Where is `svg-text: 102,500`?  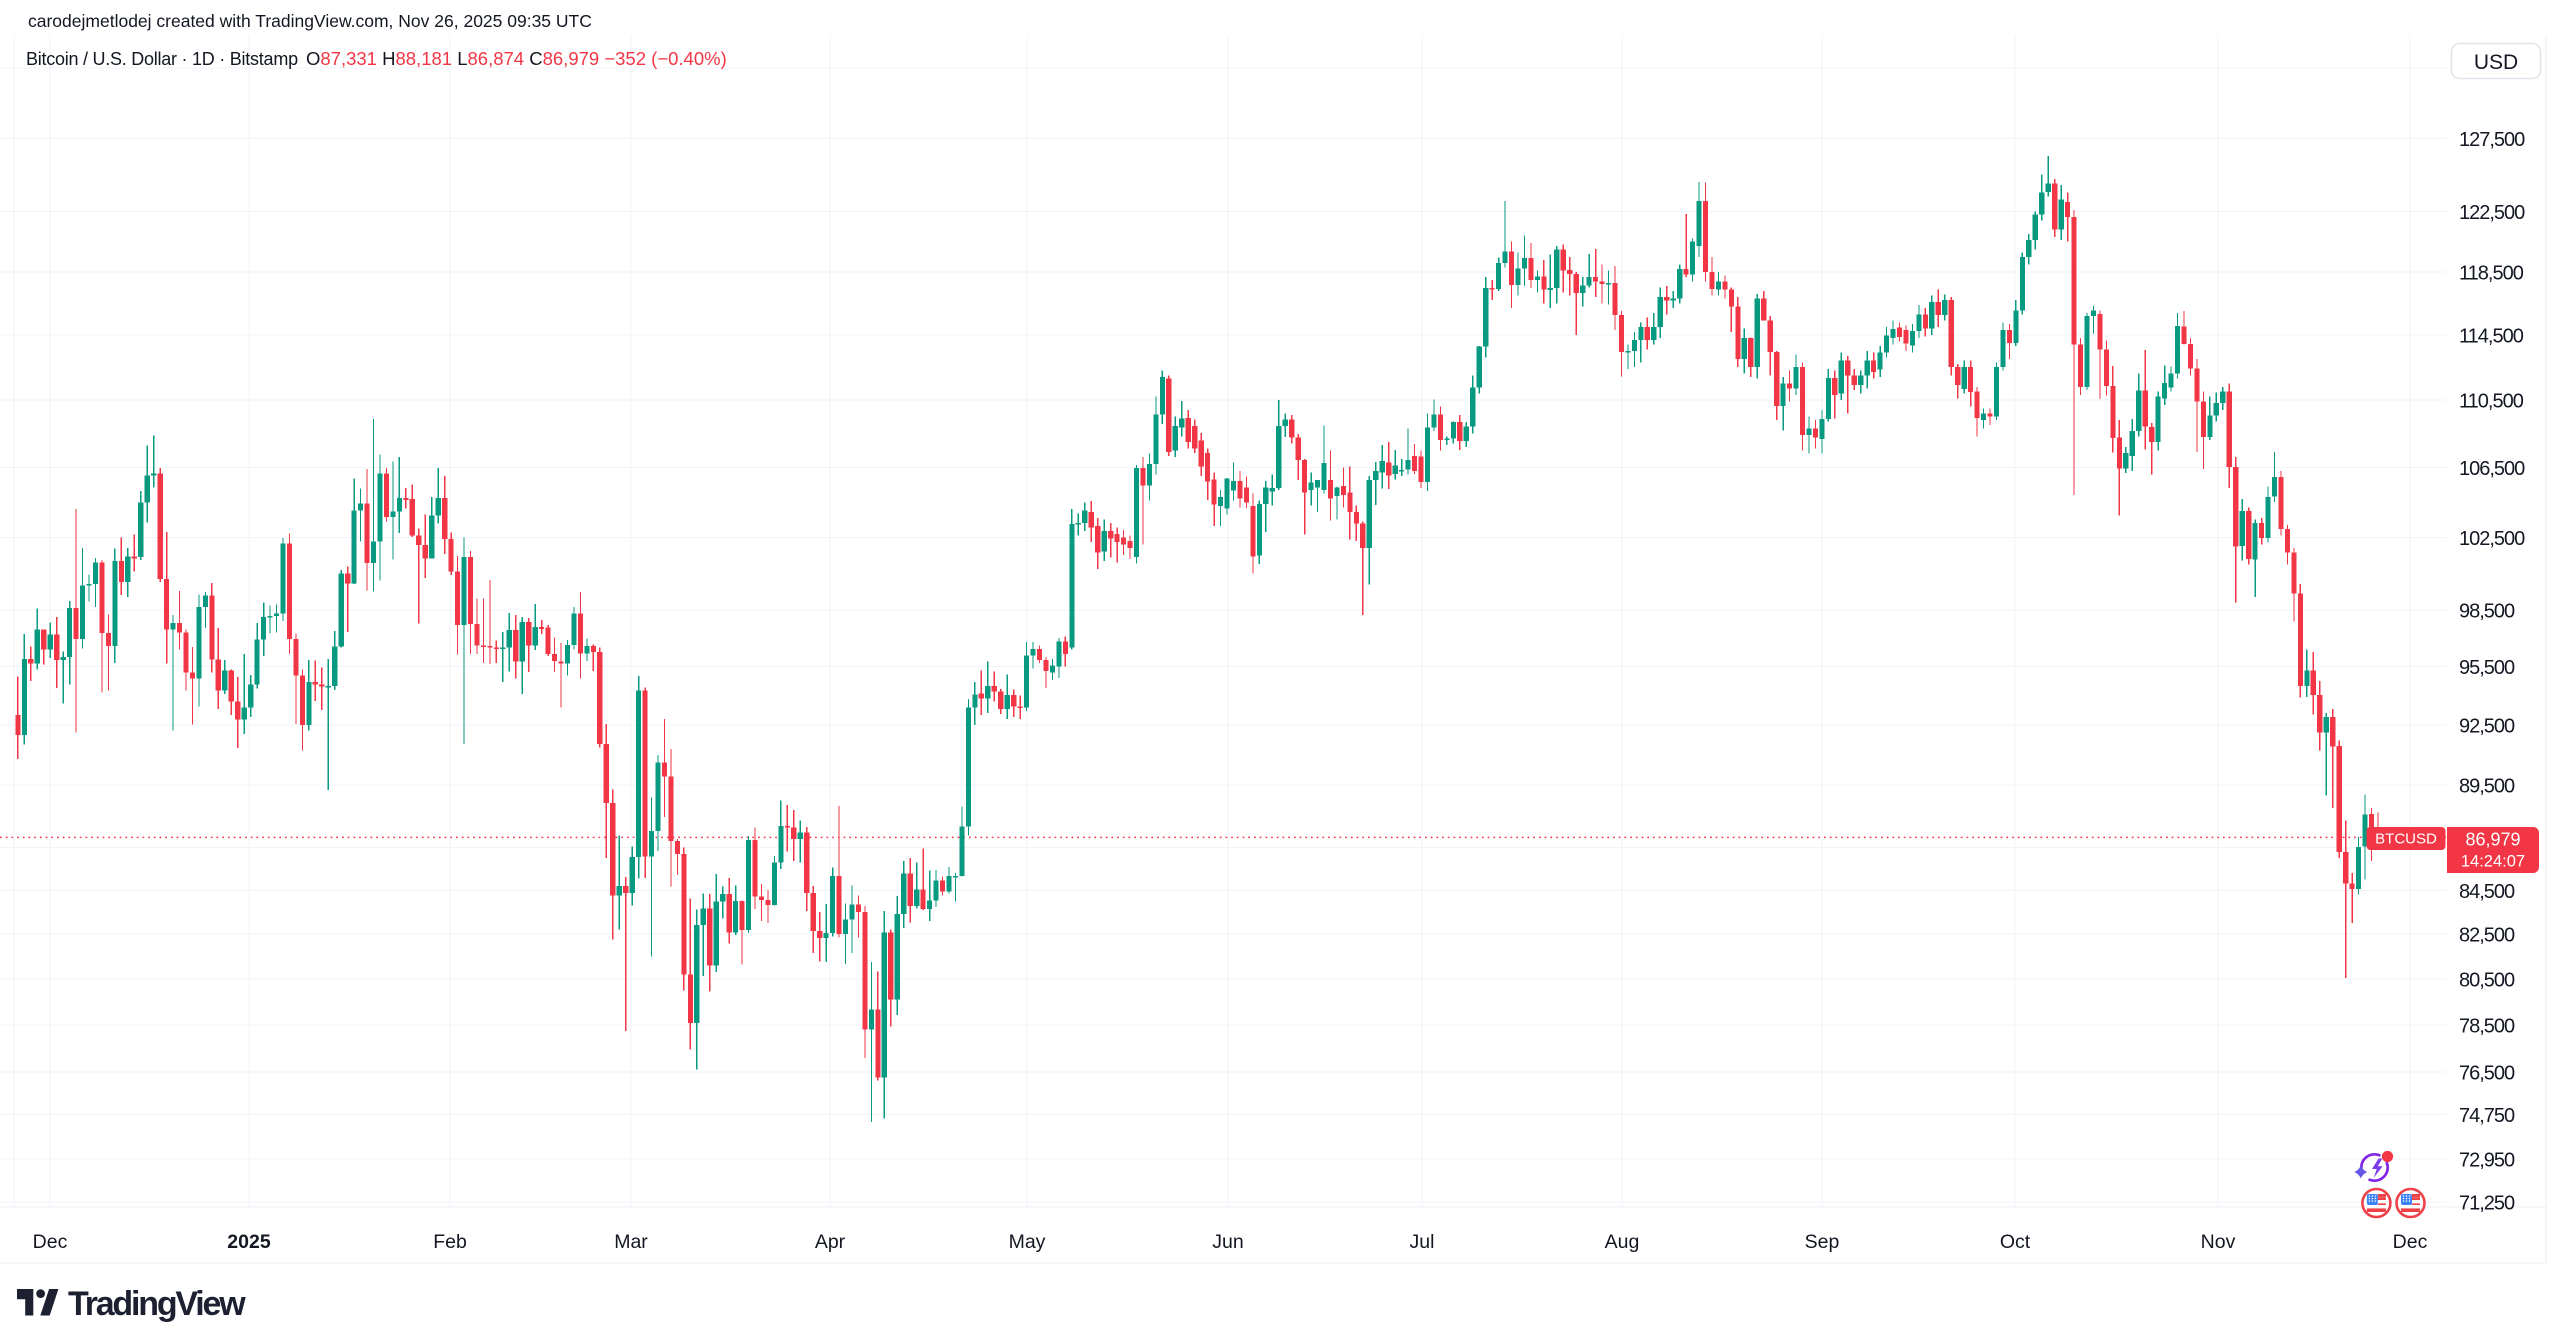 svg-text: 102,500 is located at coordinates (2492, 539).